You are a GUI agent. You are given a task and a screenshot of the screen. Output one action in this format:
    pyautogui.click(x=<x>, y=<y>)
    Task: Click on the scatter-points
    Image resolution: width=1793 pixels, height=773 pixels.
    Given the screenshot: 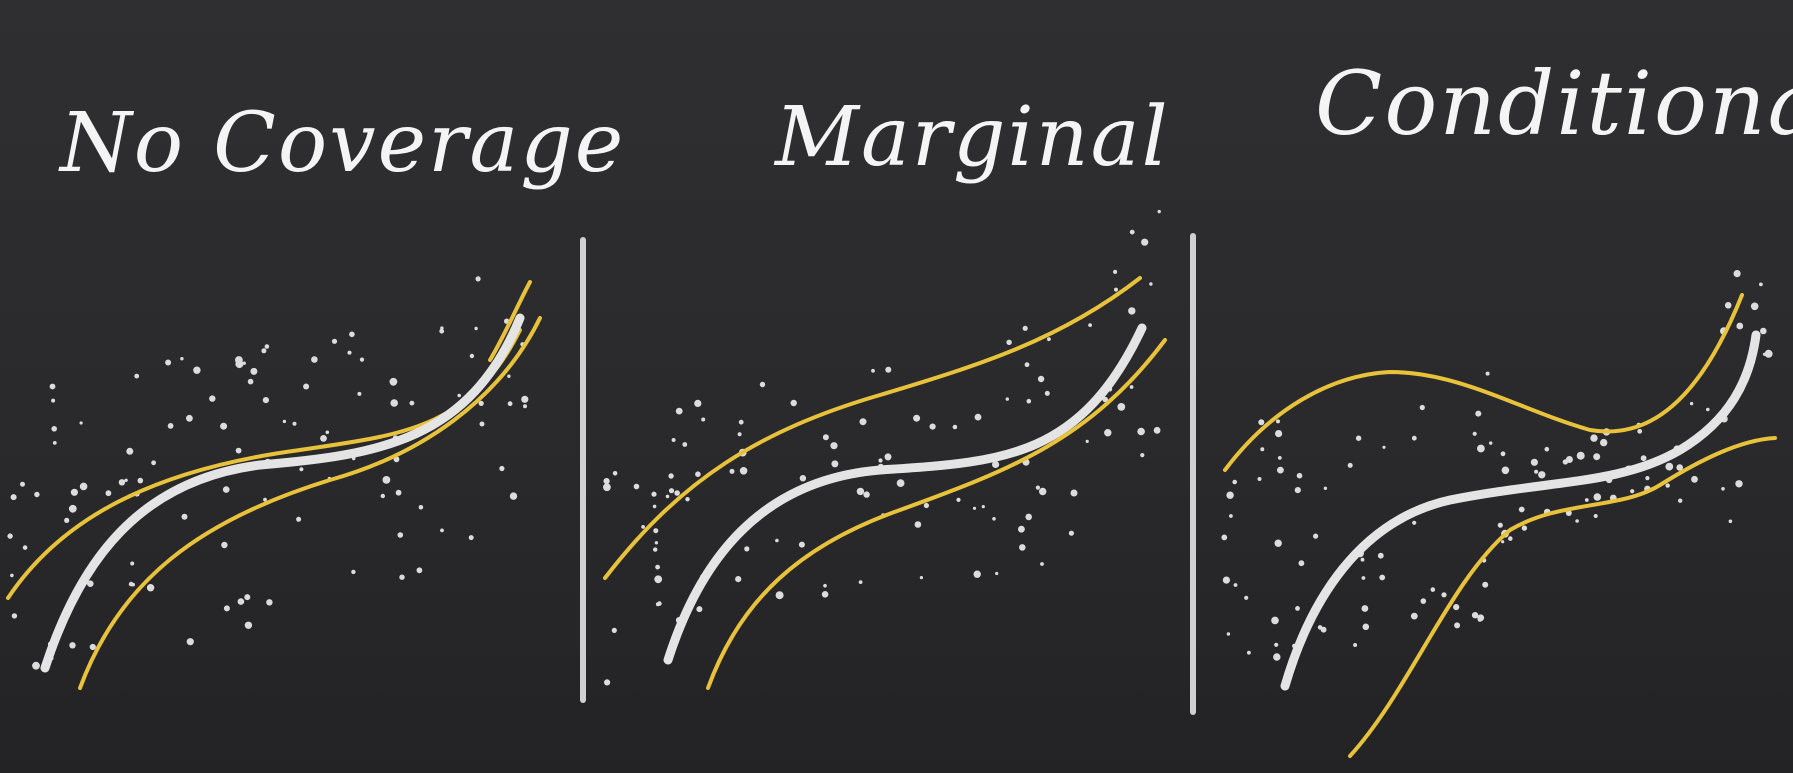 What is the action you would take?
    pyautogui.click(x=268, y=473)
    